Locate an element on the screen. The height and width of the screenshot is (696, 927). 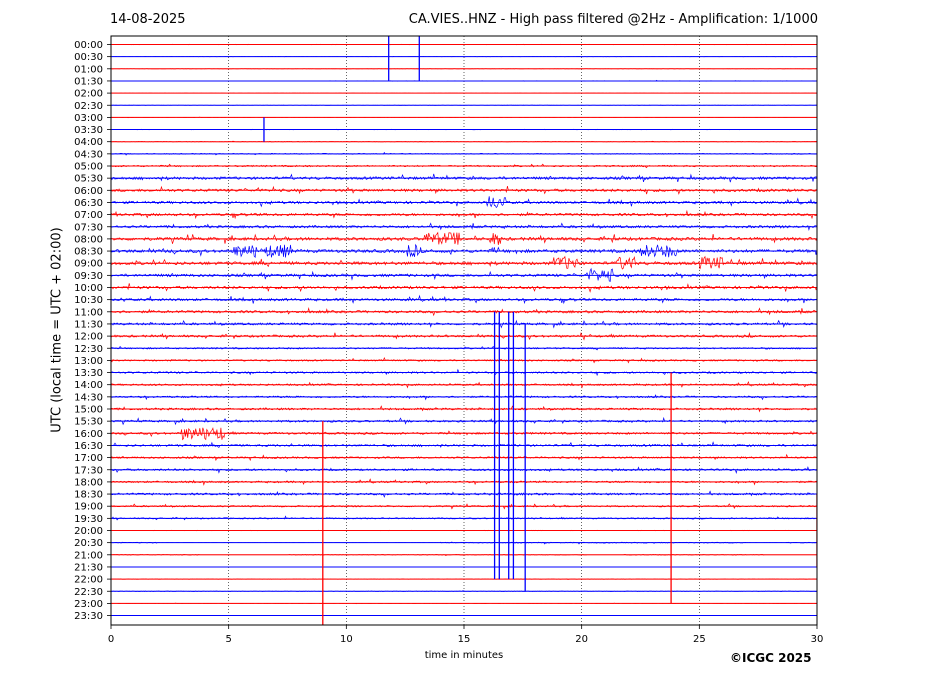
y-tick-label: 02:30 is located at coordinates (88, 106).